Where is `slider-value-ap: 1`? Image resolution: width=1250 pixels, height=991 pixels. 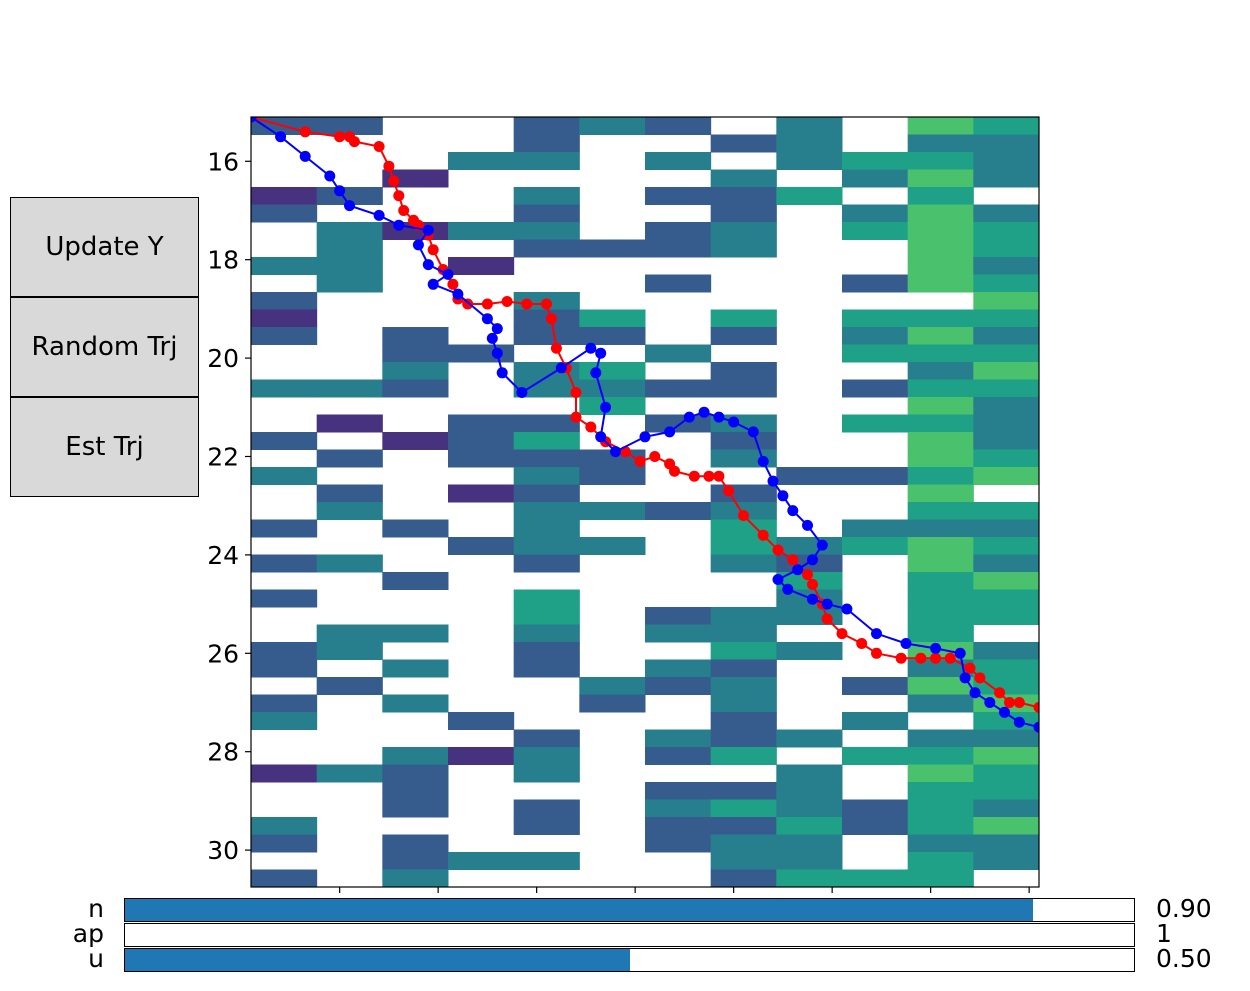
slider-value-ap: 1 is located at coordinates (1164, 933).